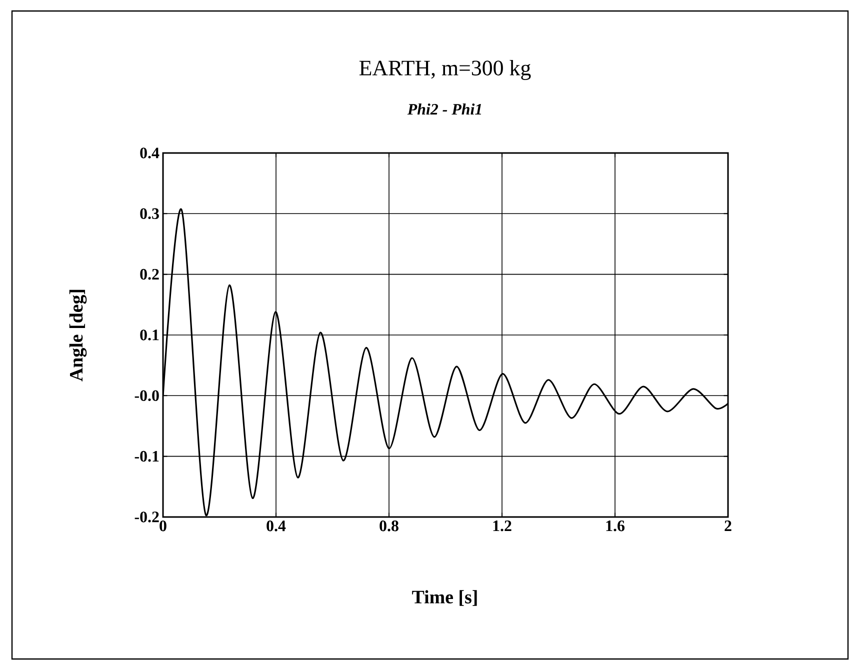 Image resolution: width=860 pixels, height=669 pixels. Describe the element at coordinates (78, 336) in the screenshot. I see `y-axis-title: Angle [deg]` at that location.